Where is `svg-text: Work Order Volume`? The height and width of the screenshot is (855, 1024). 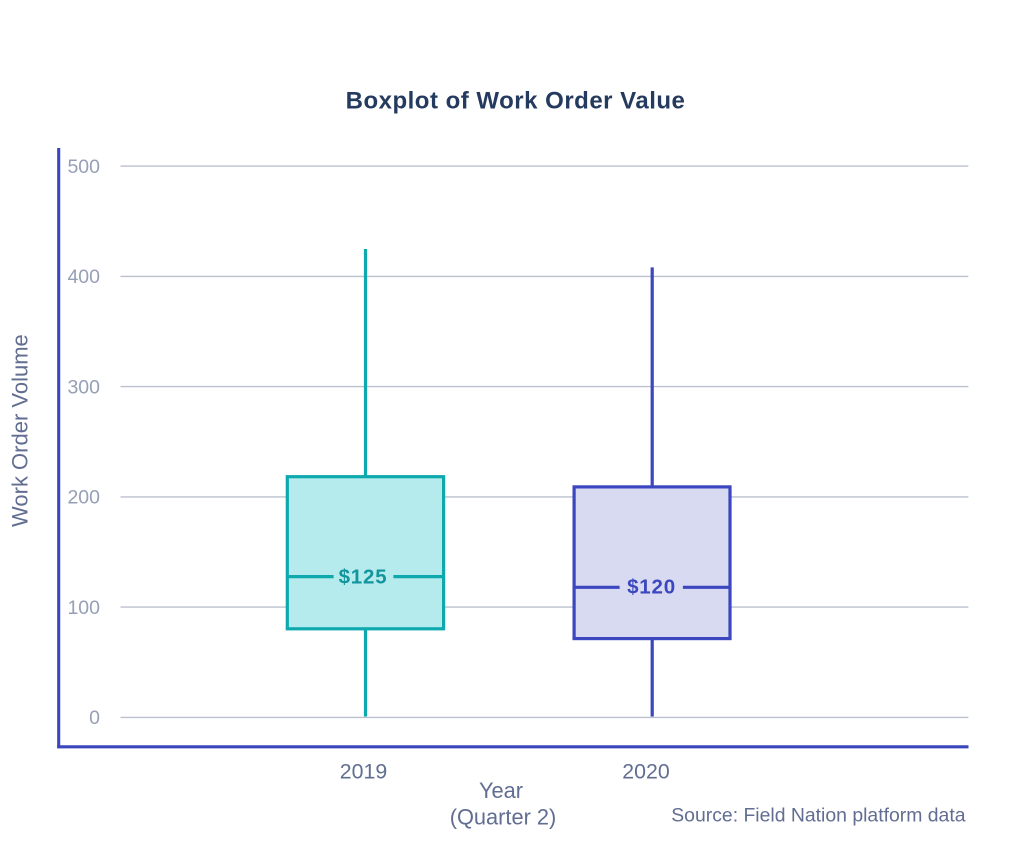 svg-text: Work Order Volume is located at coordinates (20, 430).